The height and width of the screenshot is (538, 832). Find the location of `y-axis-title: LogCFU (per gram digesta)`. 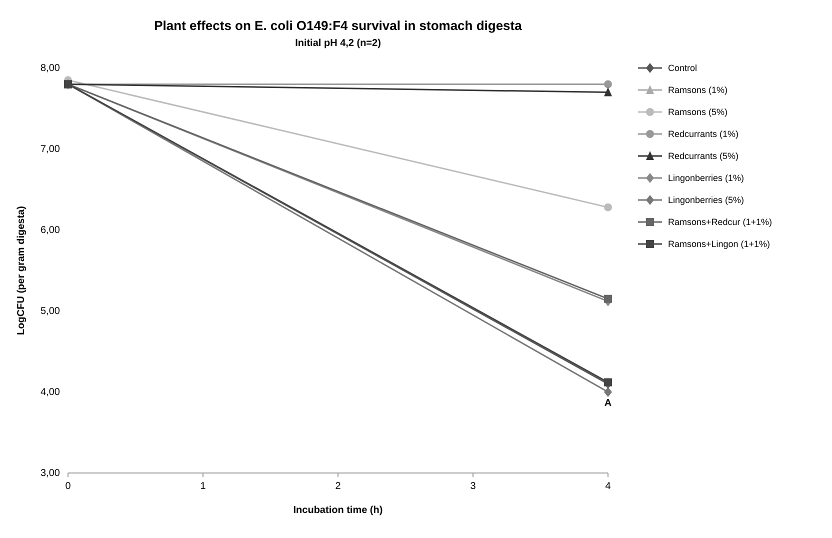

y-axis-title: LogCFU (per gram digesta) is located at coordinates (21, 270).